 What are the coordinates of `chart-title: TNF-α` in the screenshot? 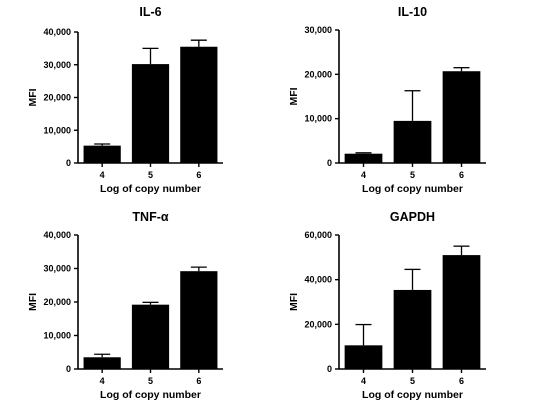 It's located at (150, 217).